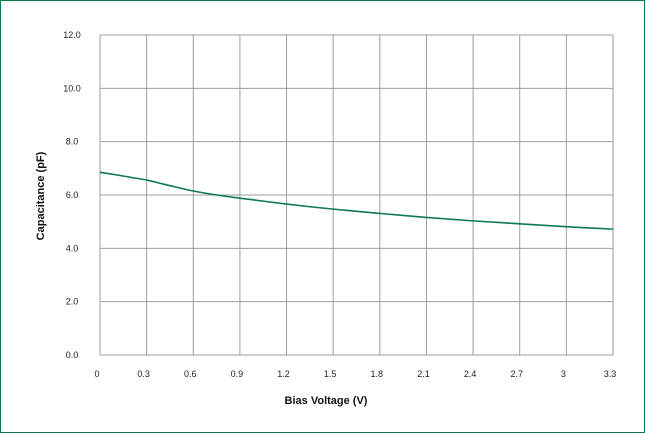 Image resolution: width=645 pixels, height=433 pixels. What do you see at coordinates (96, 374) in the screenshot?
I see `x-tick-label: 0` at bounding box center [96, 374].